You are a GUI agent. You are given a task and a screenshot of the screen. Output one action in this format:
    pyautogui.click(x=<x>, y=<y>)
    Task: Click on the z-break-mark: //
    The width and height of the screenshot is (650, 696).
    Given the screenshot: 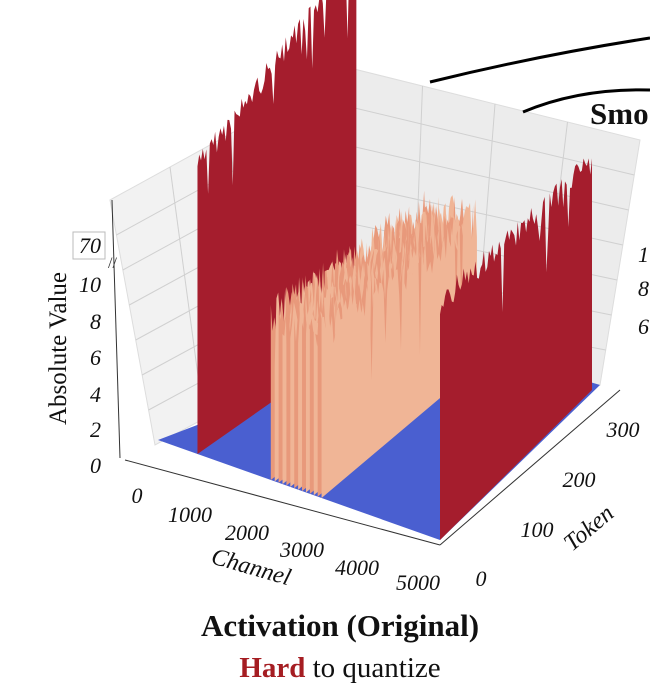 What is the action you would take?
    pyautogui.click(x=112, y=263)
    